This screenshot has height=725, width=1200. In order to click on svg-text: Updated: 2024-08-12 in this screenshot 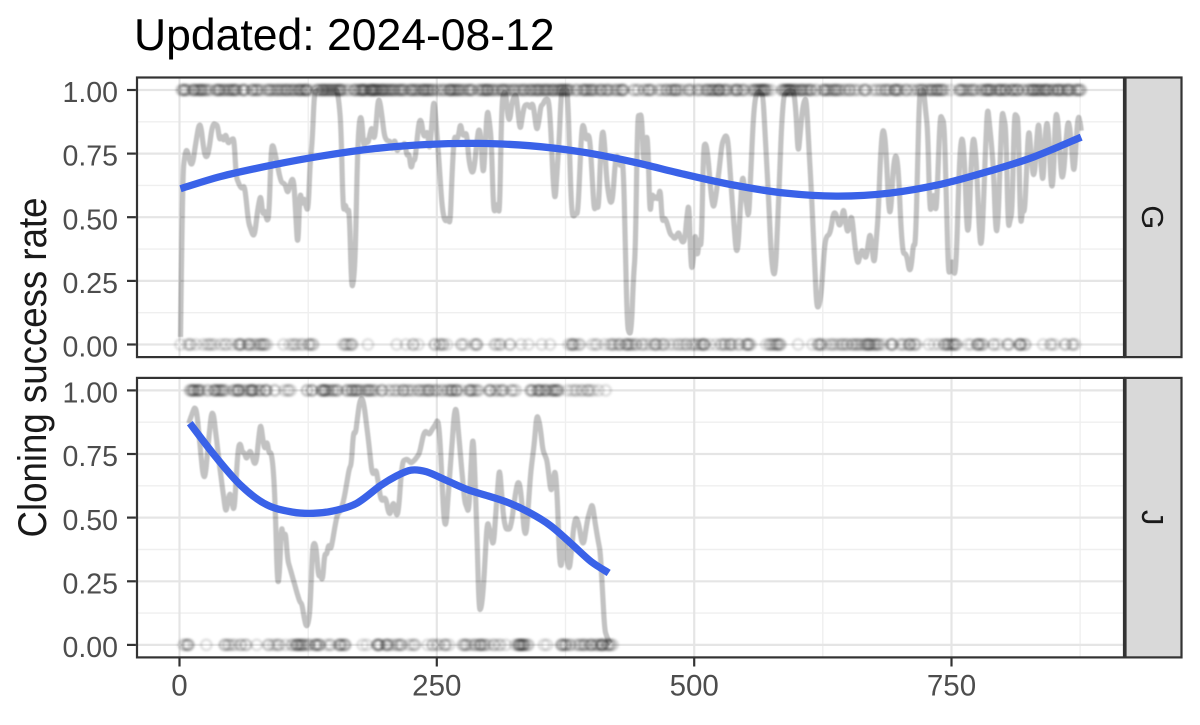, I will do `click(344, 35)`.